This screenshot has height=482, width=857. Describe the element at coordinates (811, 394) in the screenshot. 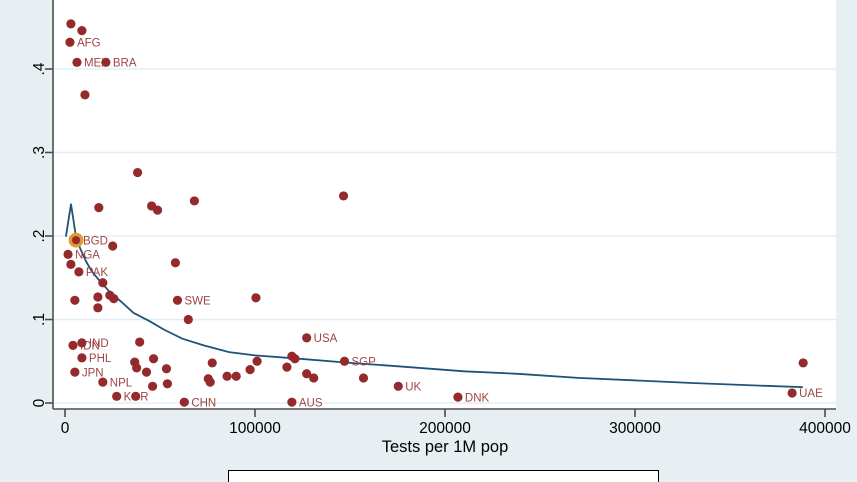

I see `country-label: UAE` at that location.